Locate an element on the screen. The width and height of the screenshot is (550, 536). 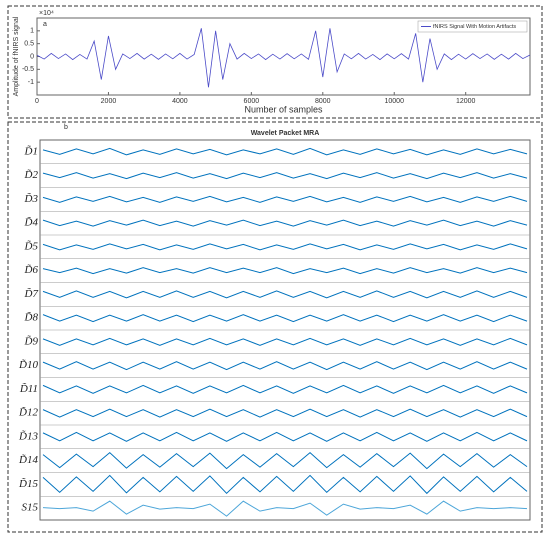
row-label: D̃3 is located at coordinates (31, 198).